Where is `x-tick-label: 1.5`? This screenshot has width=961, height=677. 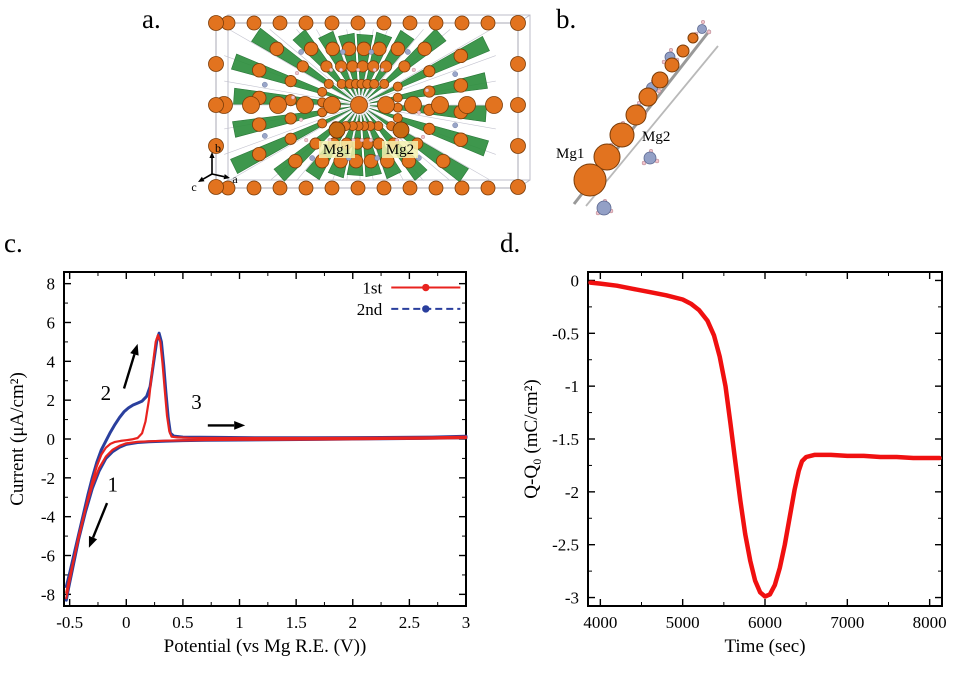
x-tick-label: 1.5 is located at coordinates (296, 622).